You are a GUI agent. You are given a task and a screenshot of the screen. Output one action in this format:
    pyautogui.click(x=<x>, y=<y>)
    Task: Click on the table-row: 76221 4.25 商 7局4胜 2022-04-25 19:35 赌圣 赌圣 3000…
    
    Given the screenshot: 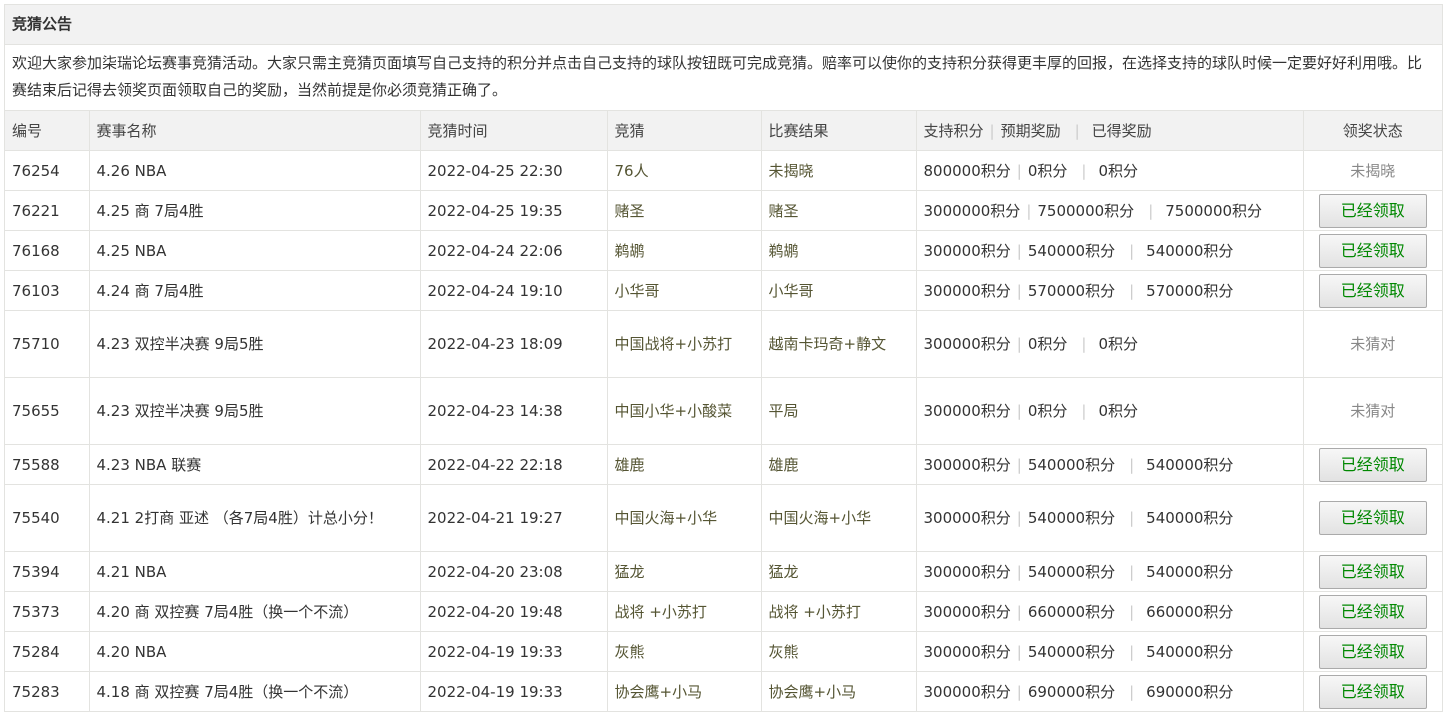 What is the action you would take?
    pyautogui.click(x=723, y=210)
    